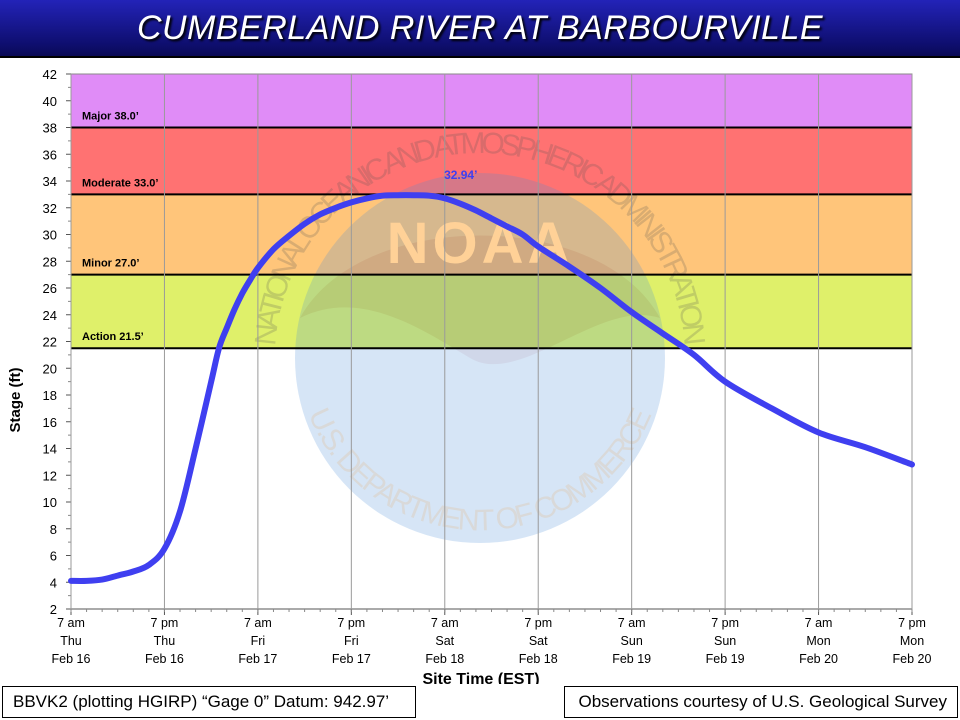 The width and height of the screenshot is (960, 720). I want to click on y-tick-label: 24, so click(50, 315).